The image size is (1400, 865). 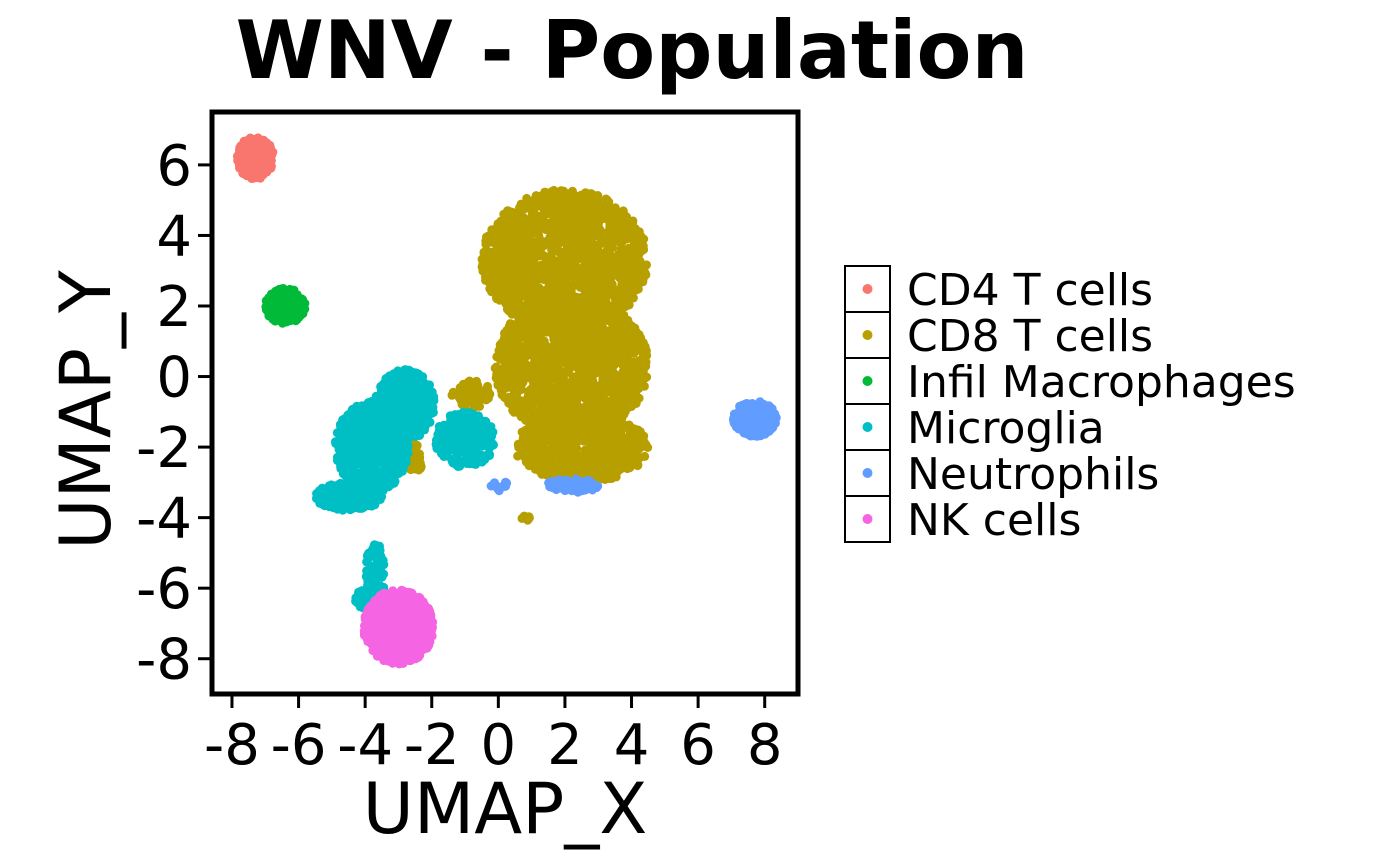 What do you see at coordinates (285, 306) in the screenshot?
I see `series-infil-macrophages` at bounding box center [285, 306].